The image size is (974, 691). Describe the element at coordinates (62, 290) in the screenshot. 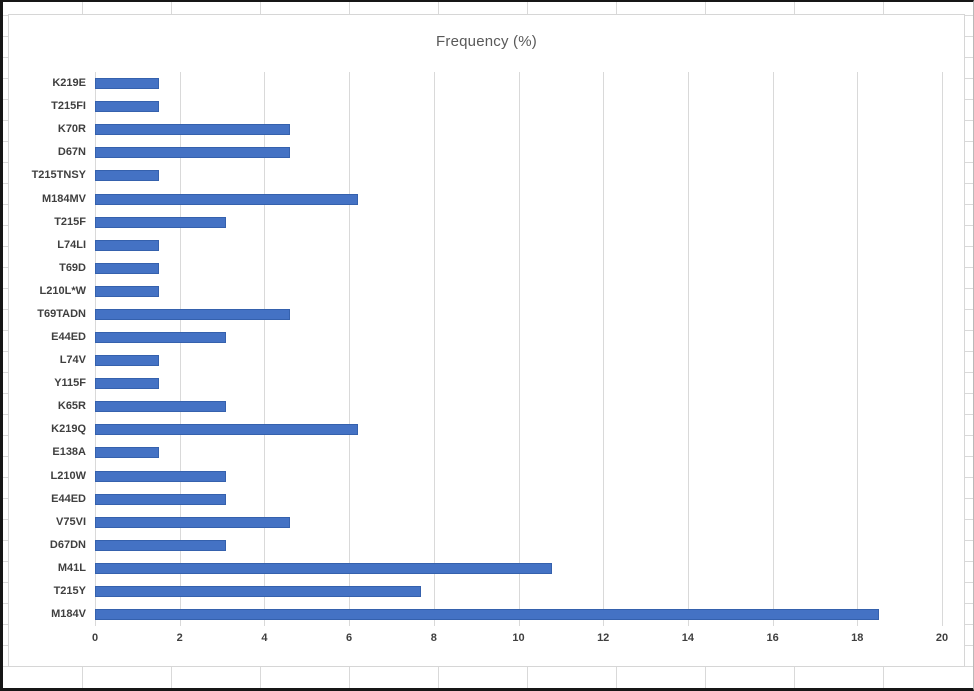

I see `category-label: L210L*W` at that location.